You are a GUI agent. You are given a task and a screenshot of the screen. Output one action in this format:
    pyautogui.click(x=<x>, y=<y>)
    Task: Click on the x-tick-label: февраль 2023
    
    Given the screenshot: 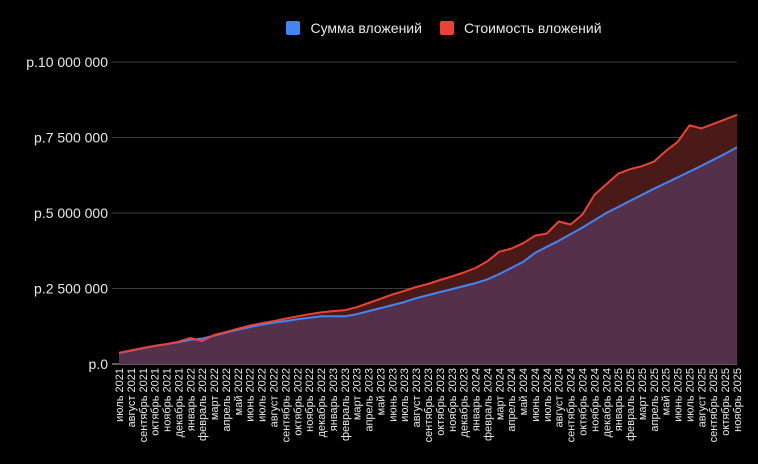 What is the action you would take?
    pyautogui.click(x=346, y=404)
    